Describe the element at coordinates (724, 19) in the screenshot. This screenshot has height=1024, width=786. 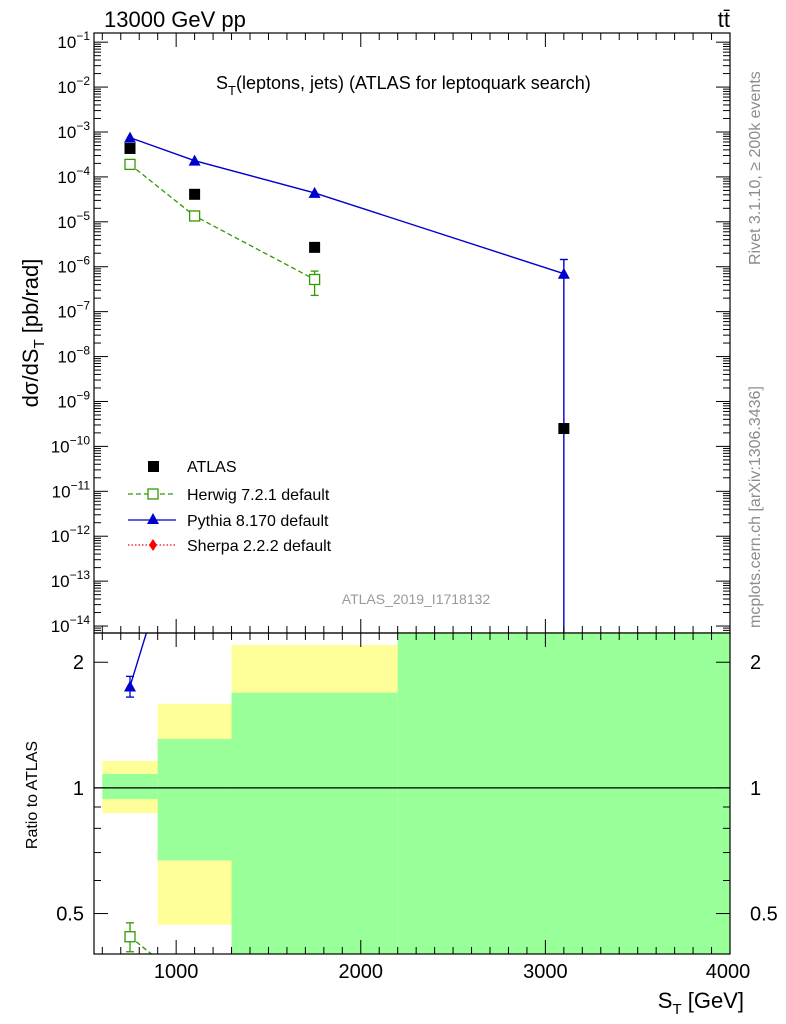
I see `header-process-label: tt̄` at that location.